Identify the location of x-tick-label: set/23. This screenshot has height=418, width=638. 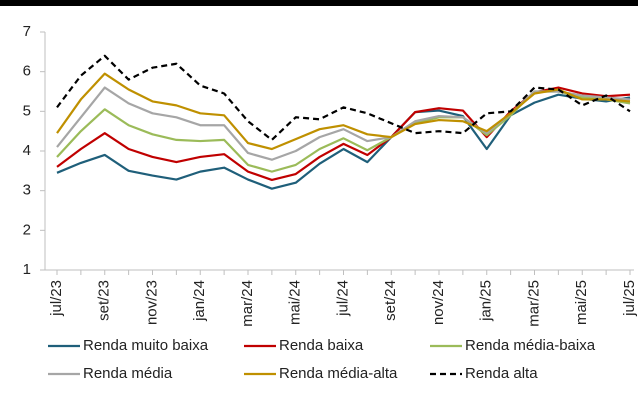
(104, 300).